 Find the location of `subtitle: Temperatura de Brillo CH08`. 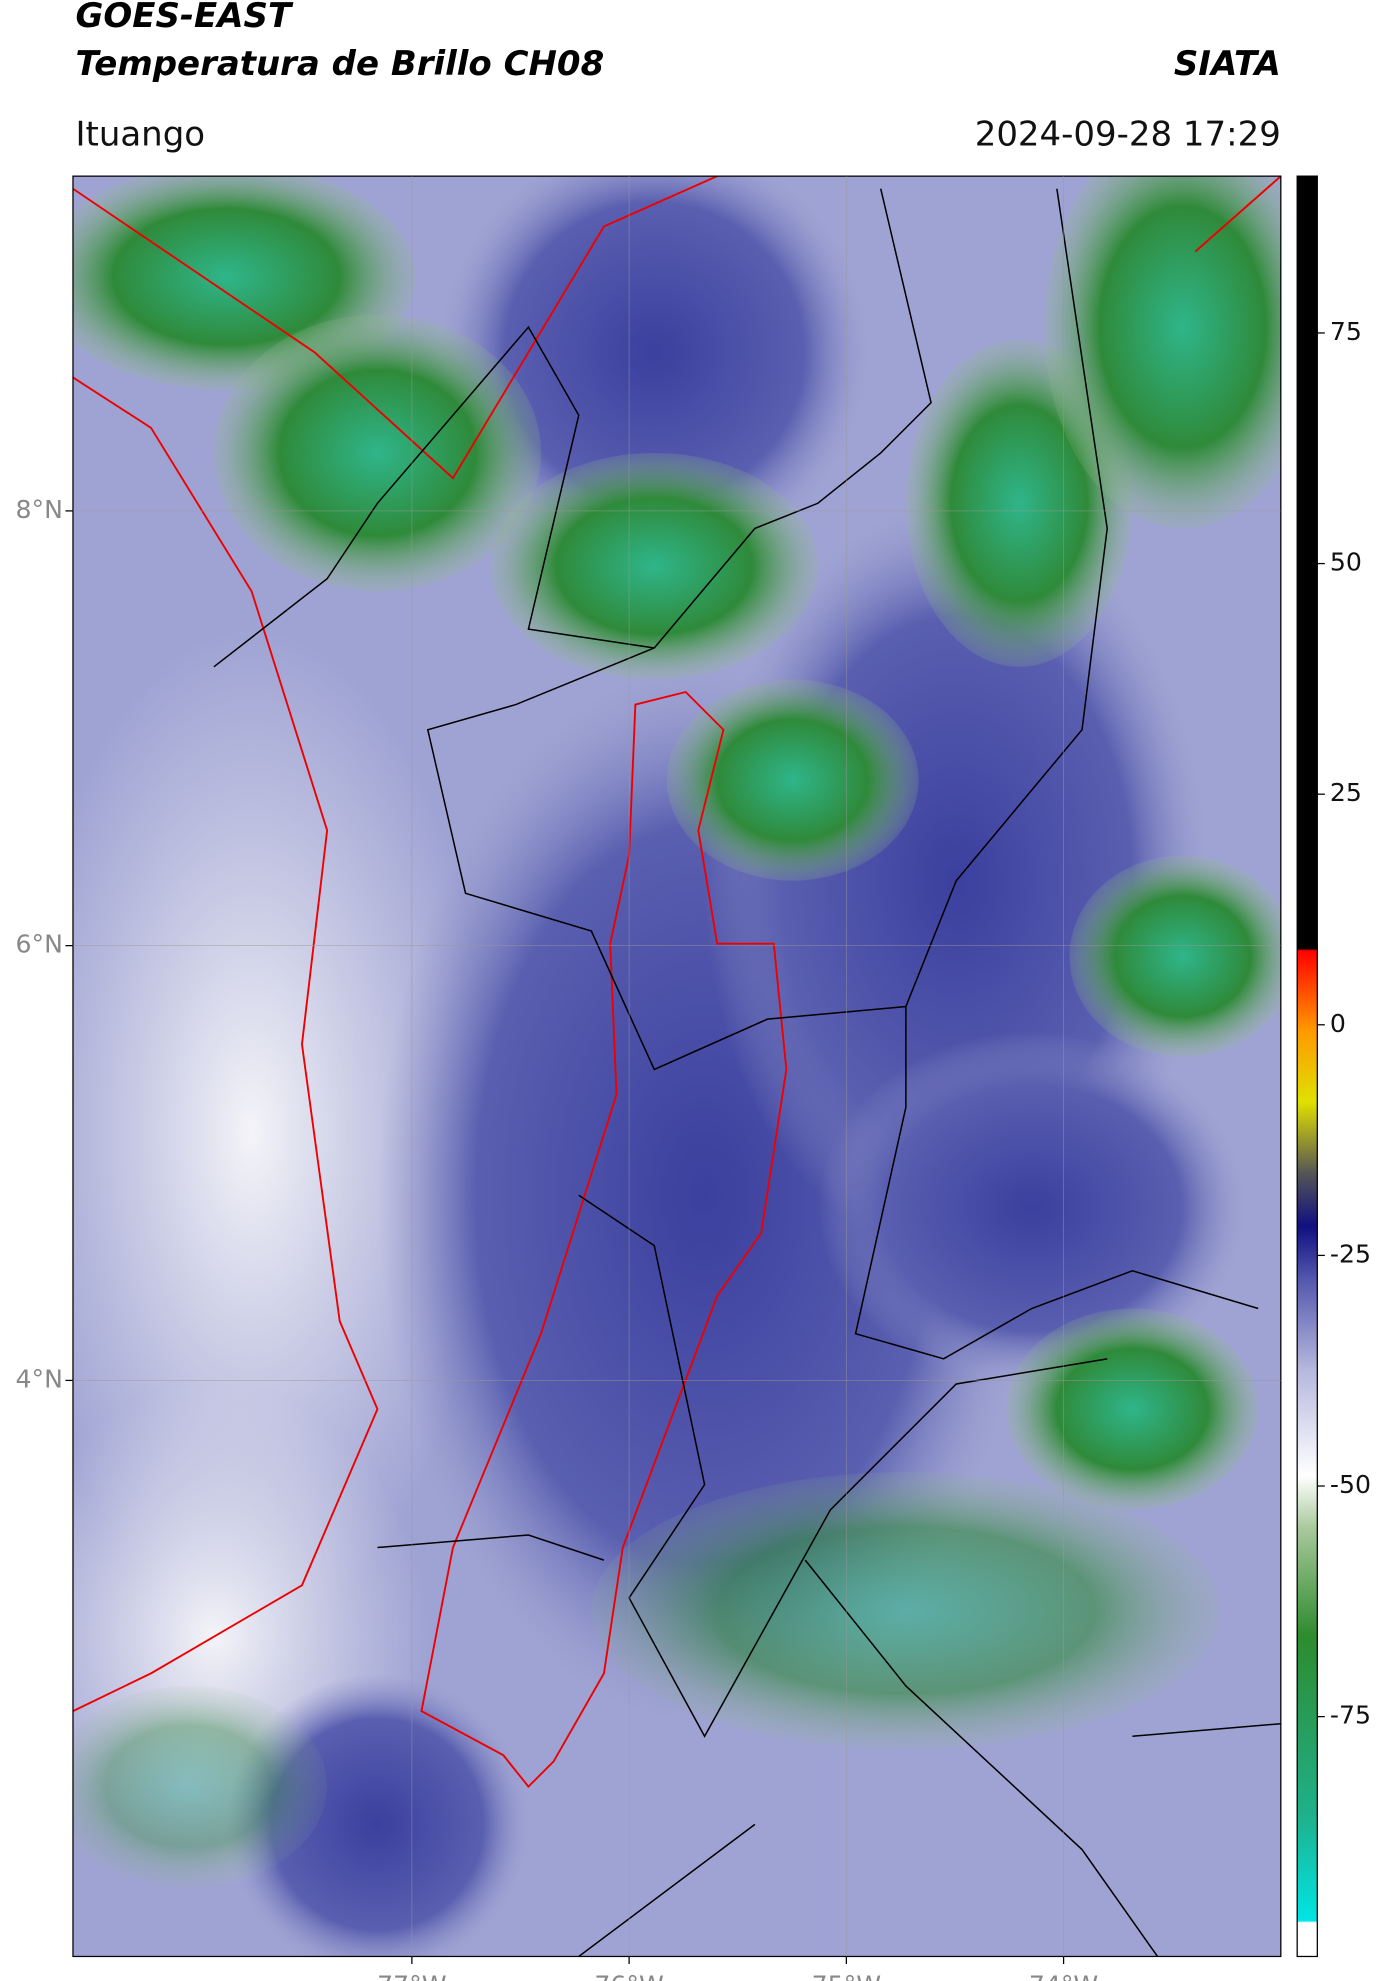

subtitle: Temperatura de Brillo CH08 is located at coordinates (339, 64).